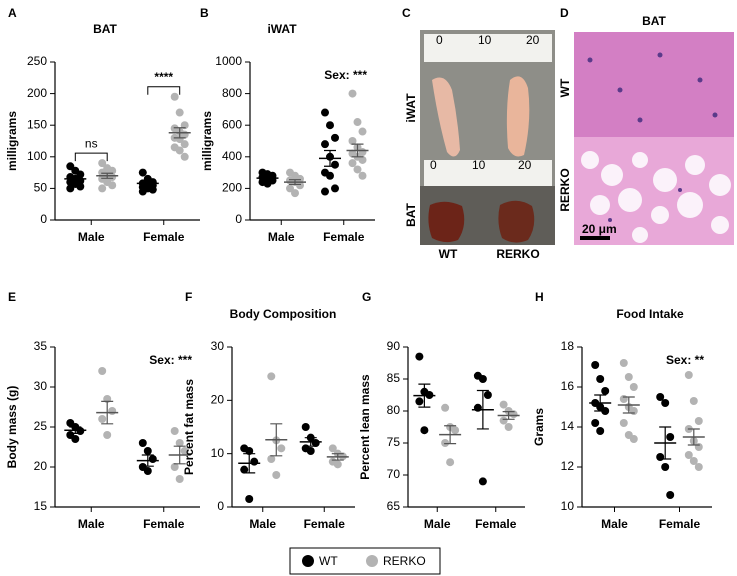 Image resolution: width=737 pixels, height=576 pixels. What do you see at coordinates (372, 561) in the screenshot?
I see `legend-swatch` at bounding box center [372, 561].